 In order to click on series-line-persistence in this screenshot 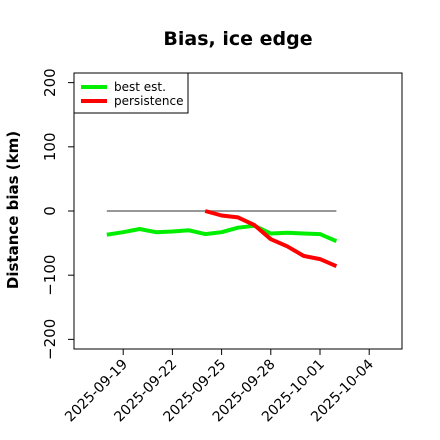, I will do `click(271, 239)`.